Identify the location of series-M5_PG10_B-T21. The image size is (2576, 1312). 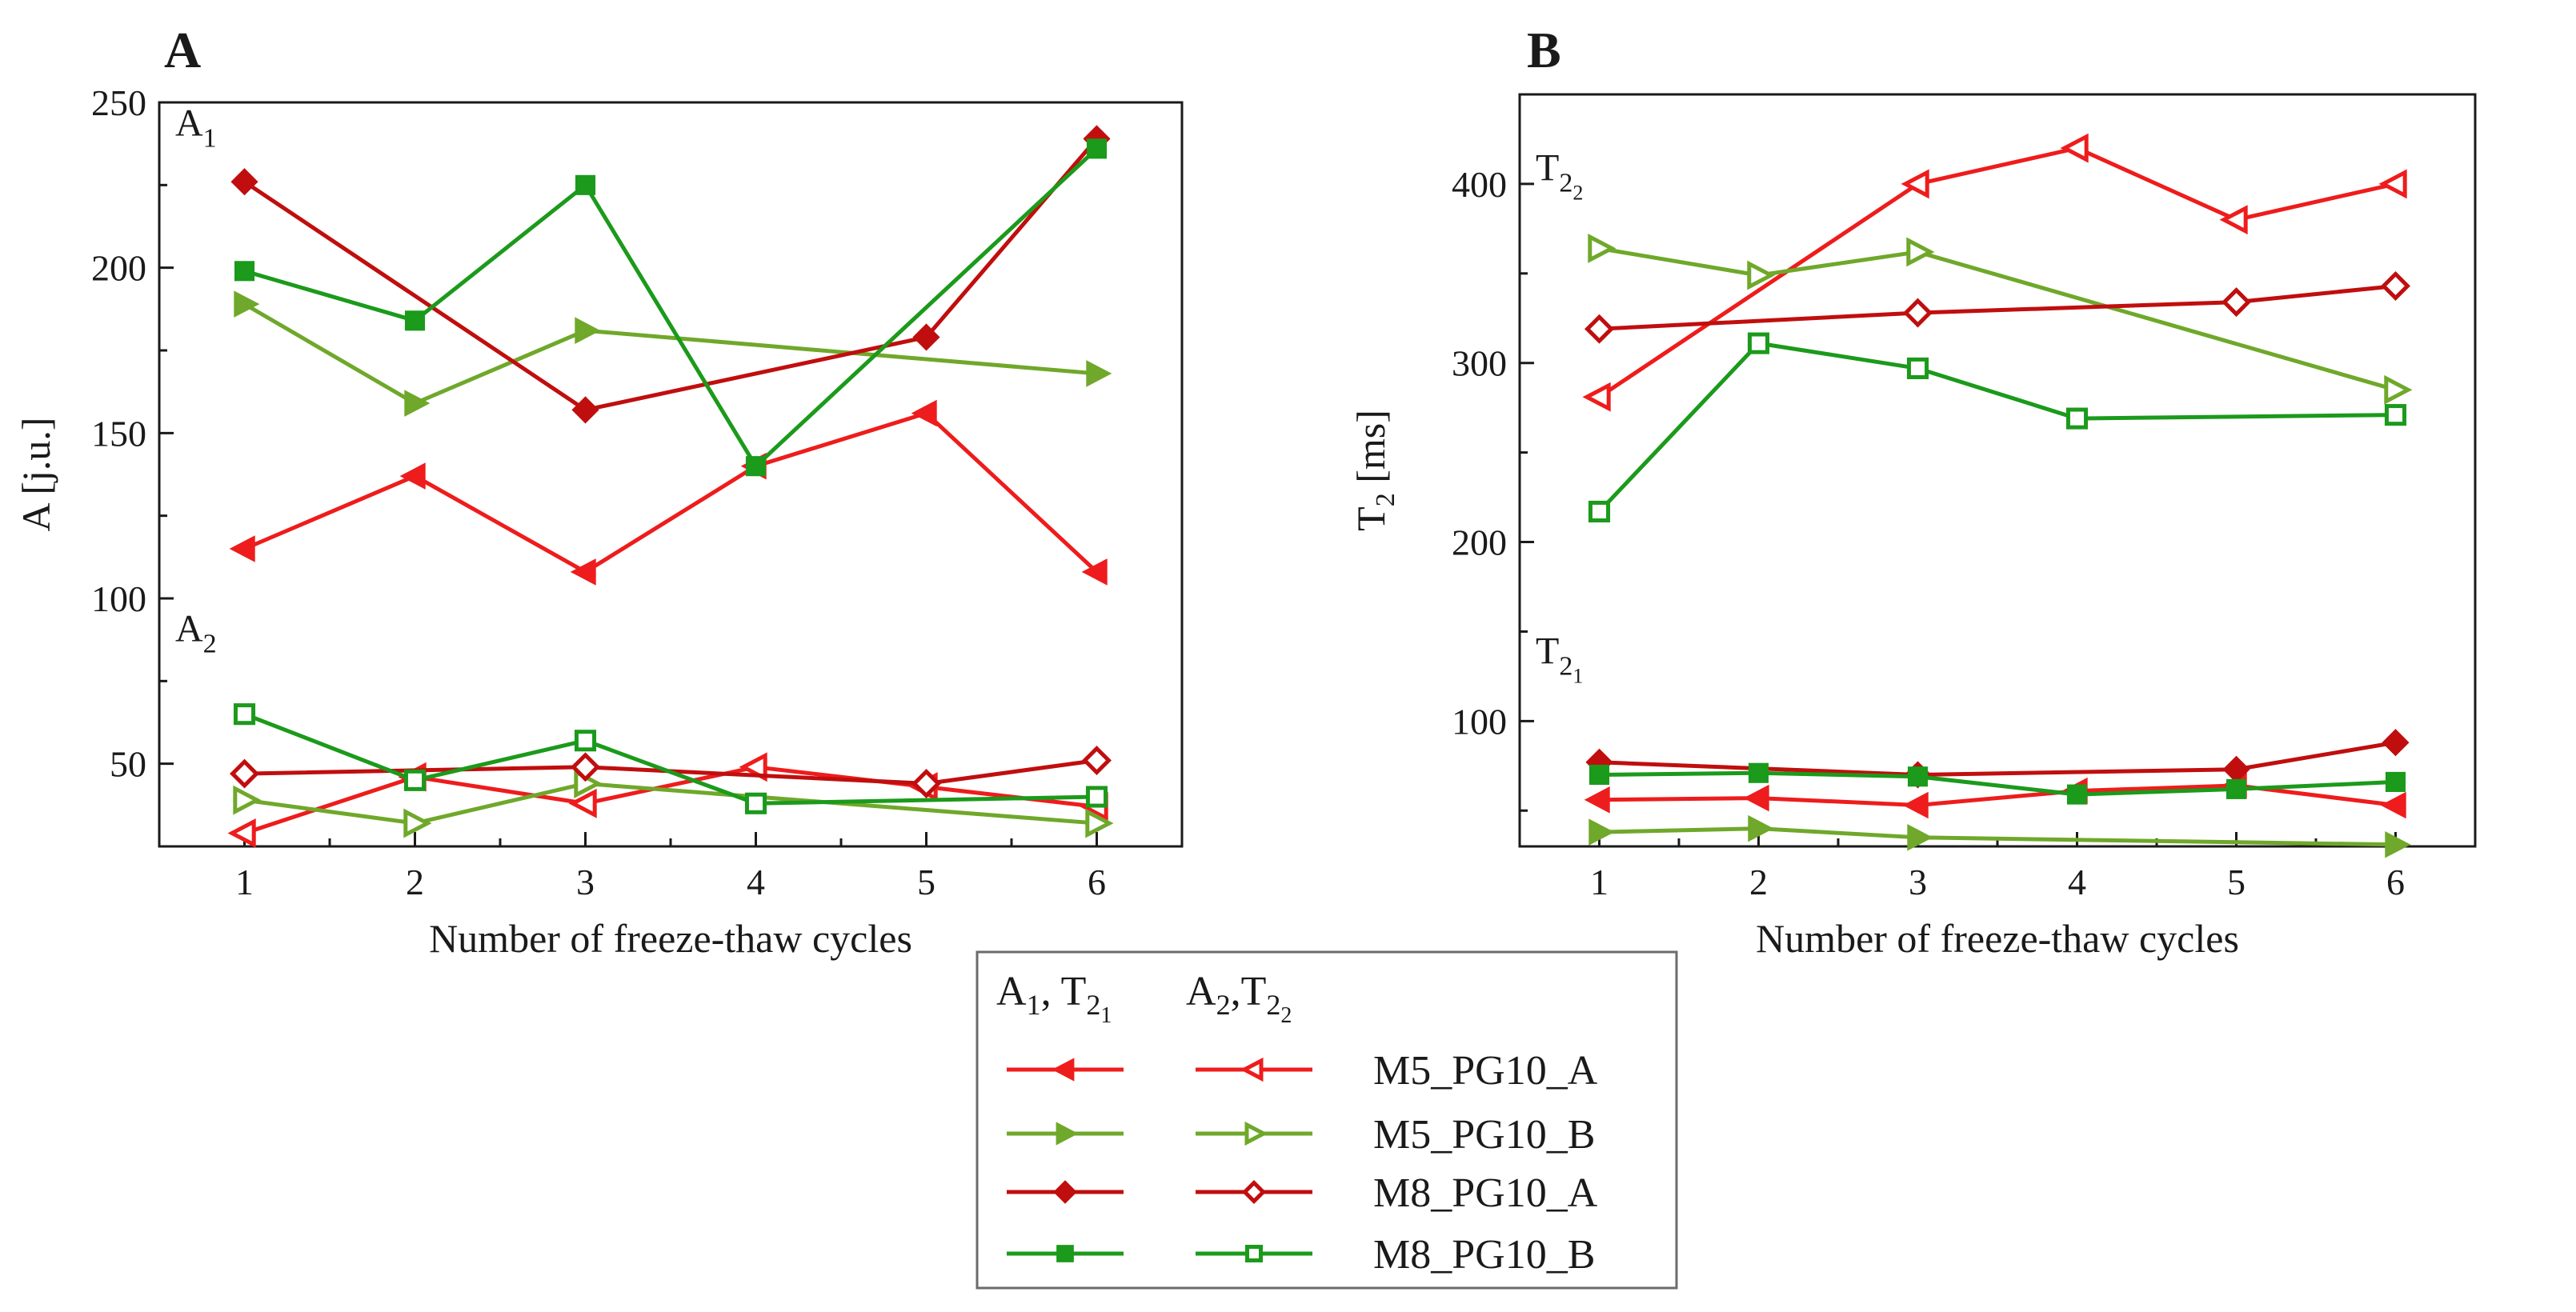
(1999, 836).